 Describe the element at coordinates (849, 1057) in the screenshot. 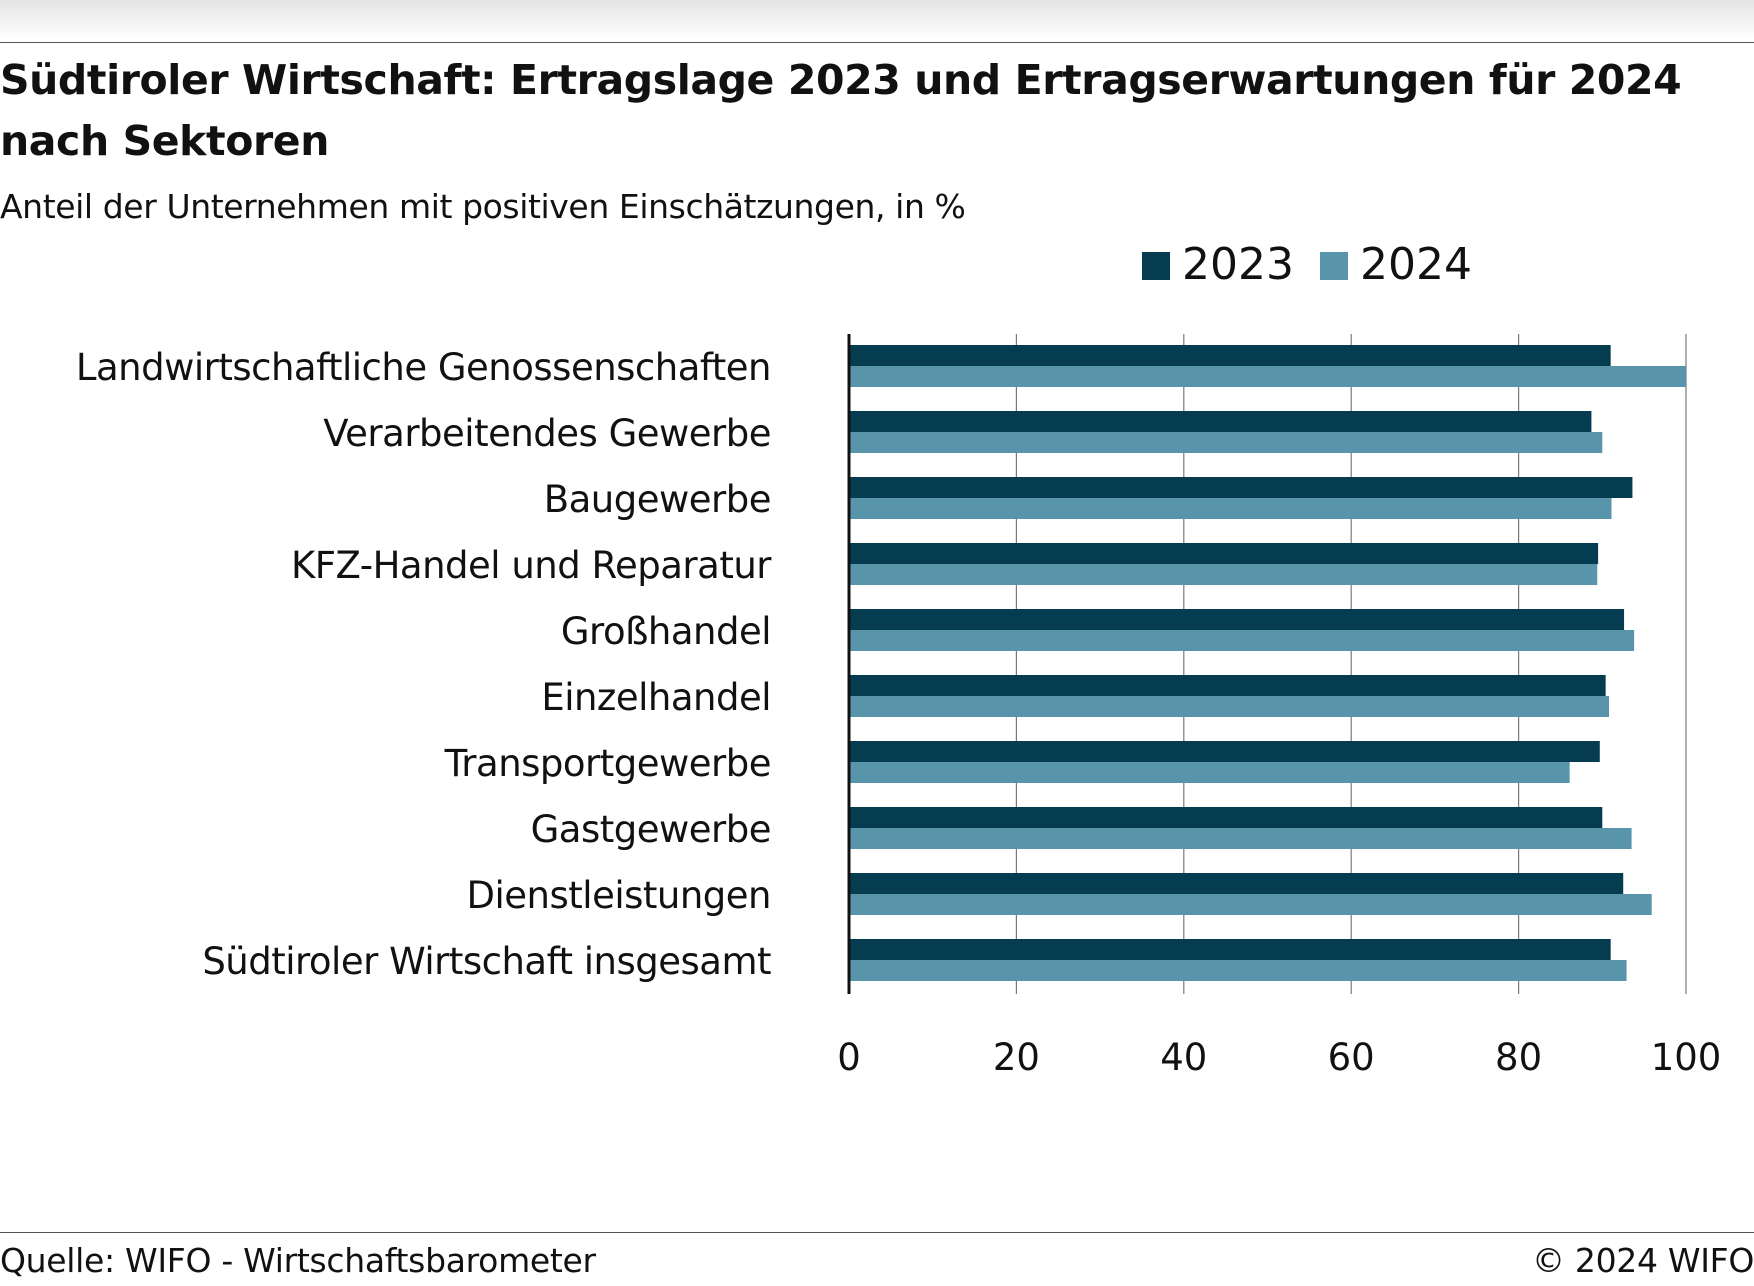

I see `tick-label-0: 0` at that location.